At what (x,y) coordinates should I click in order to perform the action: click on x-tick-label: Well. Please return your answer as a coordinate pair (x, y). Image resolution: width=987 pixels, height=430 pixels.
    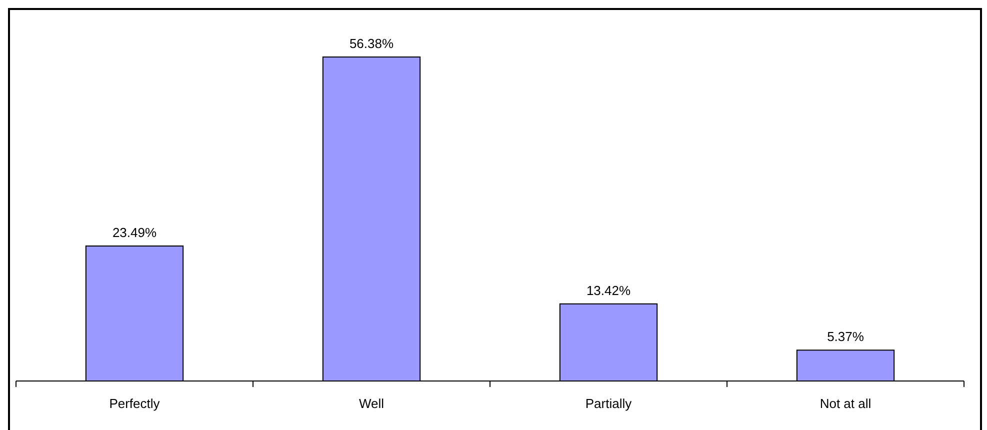
    Looking at the image, I should click on (371, 403).